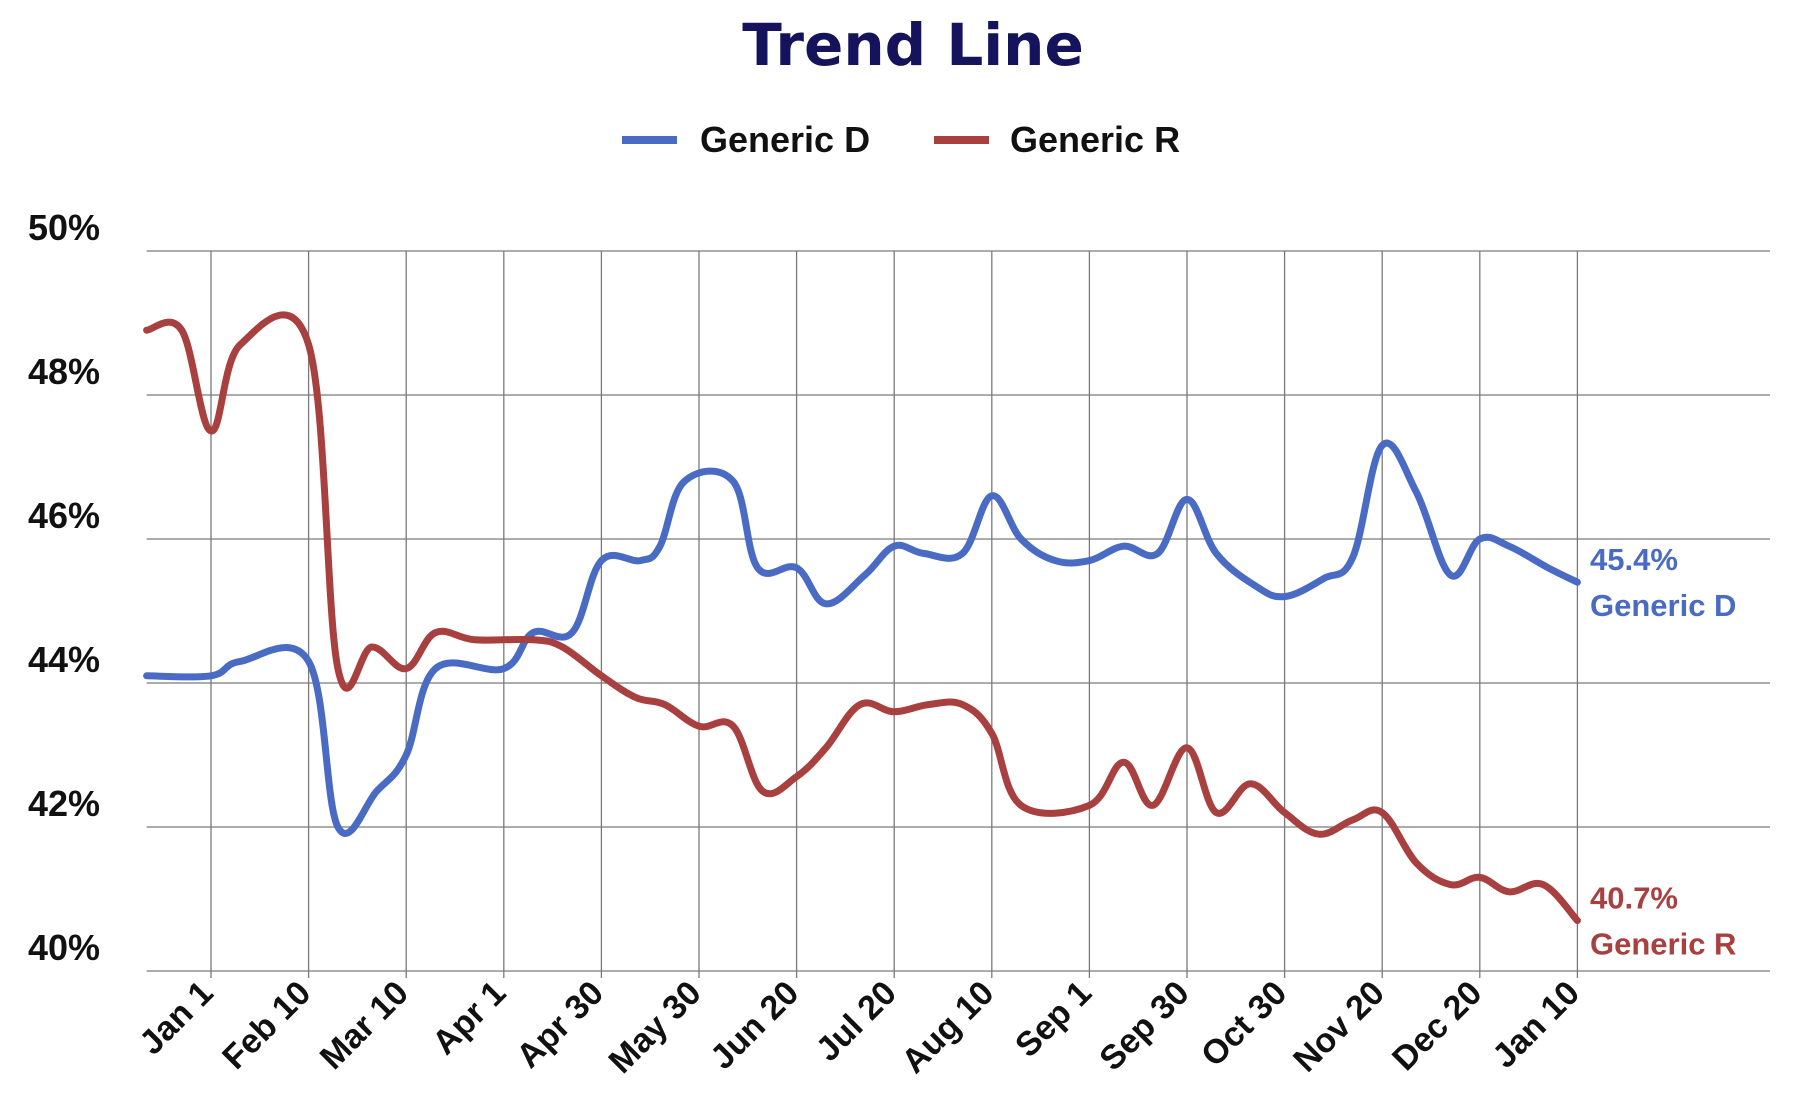 This screenshot has width=1797, height=1095. What do you see at coordinates (266, 1025) in the screenshot?
I see `x-tick-label: Feb 10` at bounding box center [266, 1025].